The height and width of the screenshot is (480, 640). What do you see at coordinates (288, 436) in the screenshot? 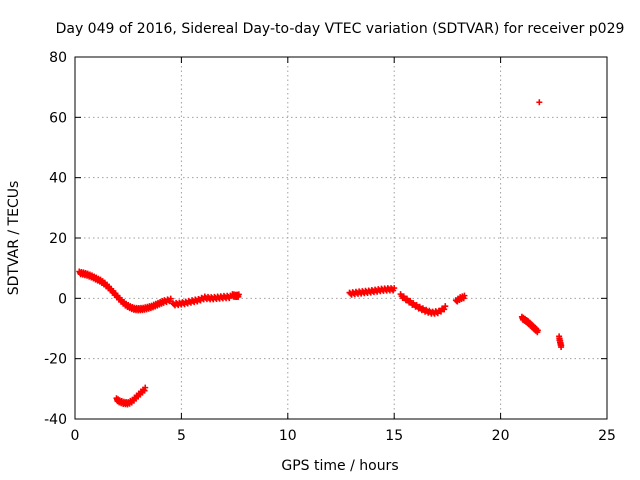
I see `x-tick-label: 10` at bounding box center [288, 436].